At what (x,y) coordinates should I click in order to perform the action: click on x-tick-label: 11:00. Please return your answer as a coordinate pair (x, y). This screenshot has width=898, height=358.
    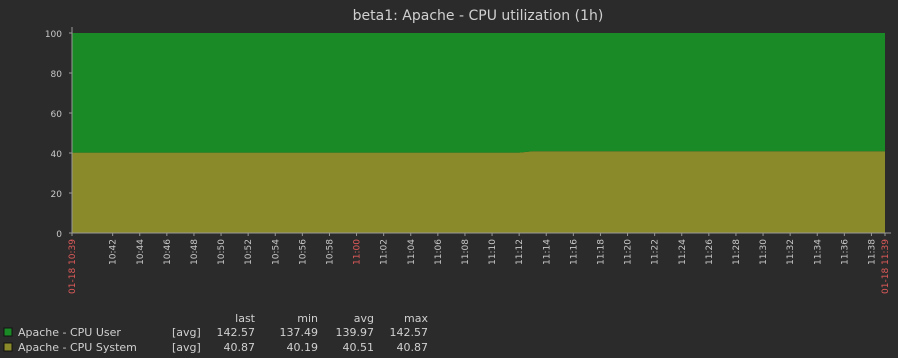
    Looking at the image, I should click on (358, 252).